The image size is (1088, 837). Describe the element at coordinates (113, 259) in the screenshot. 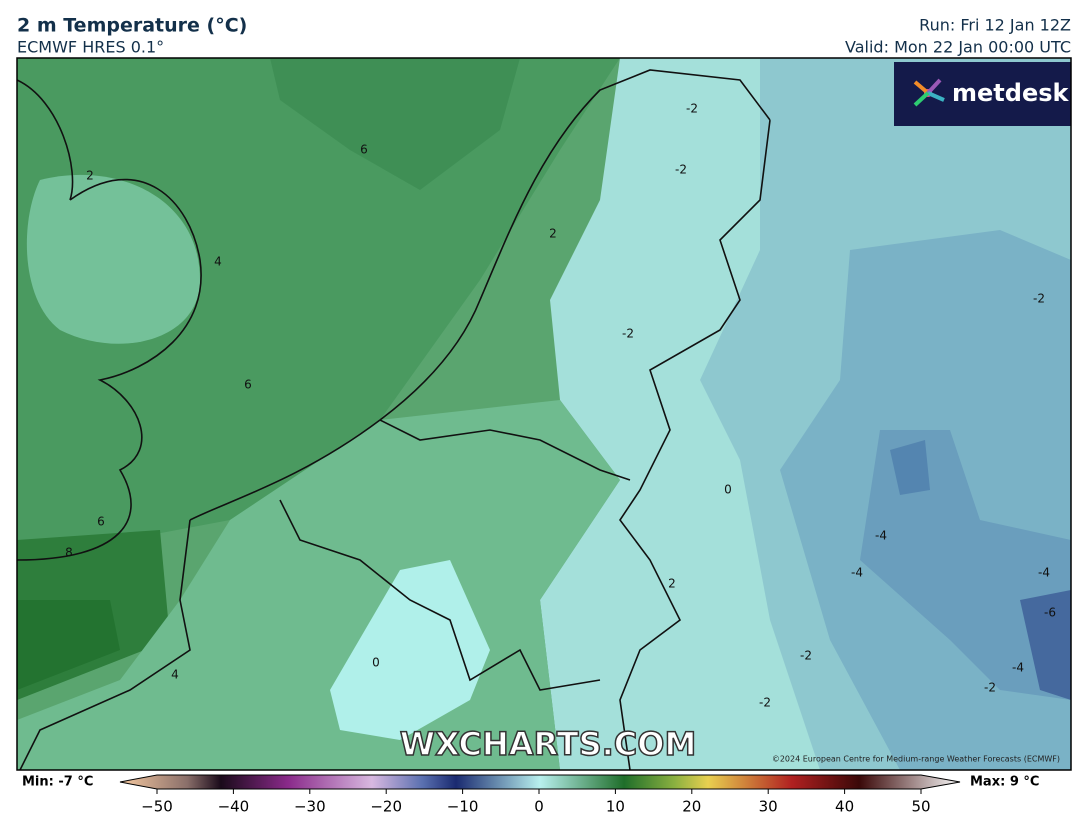

I see `land-region` at that location.